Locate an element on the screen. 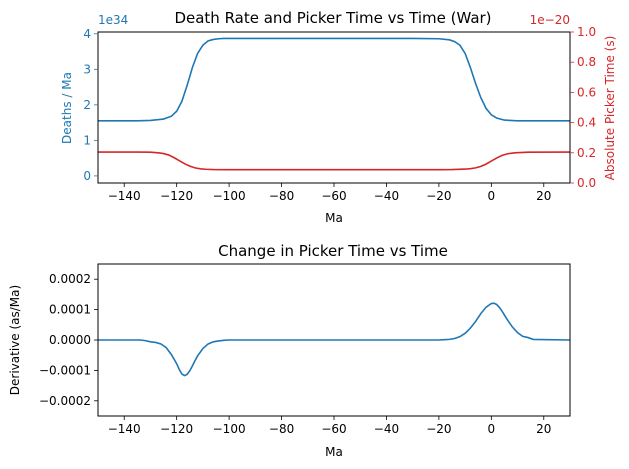 The image size is (629, 469). top-x-tick-label: −60 is located at coordinates (333, 196).